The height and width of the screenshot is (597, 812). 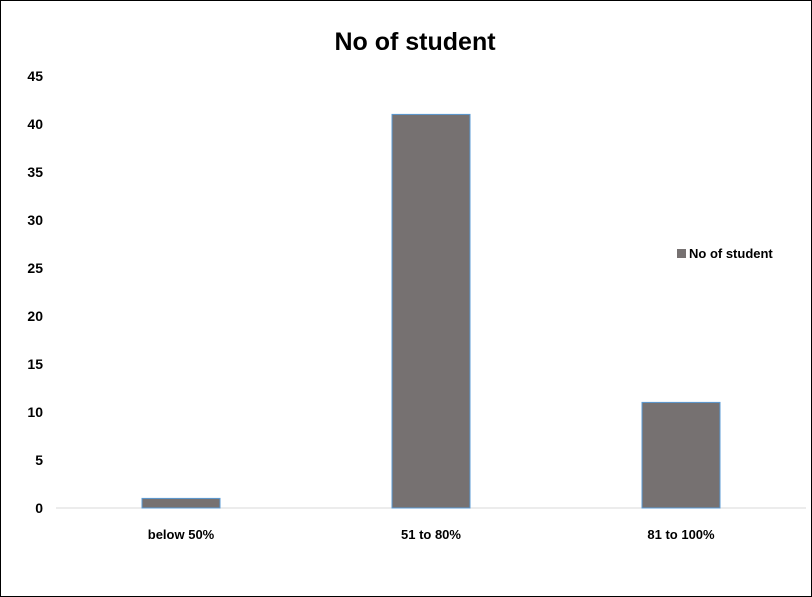 I want to click on y-tick-label: 40, so click(x=35, y=124).